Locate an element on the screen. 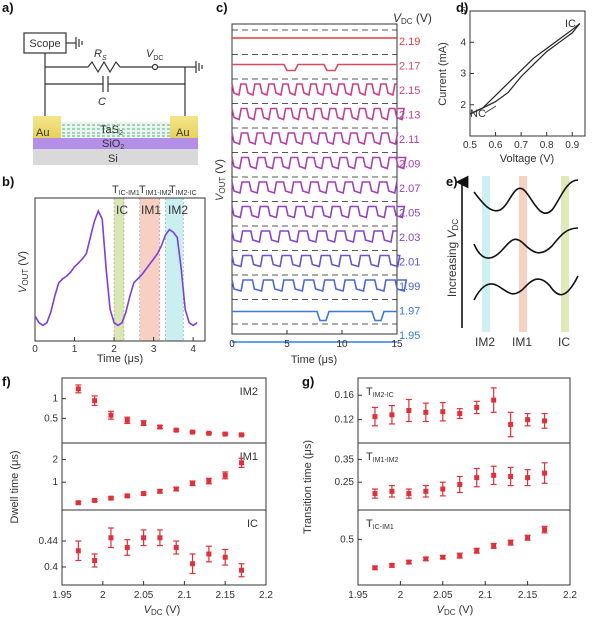 The height and width of the screenshot is (632, 600). x-tick-label: 1 is located at coordinates (75, 349).